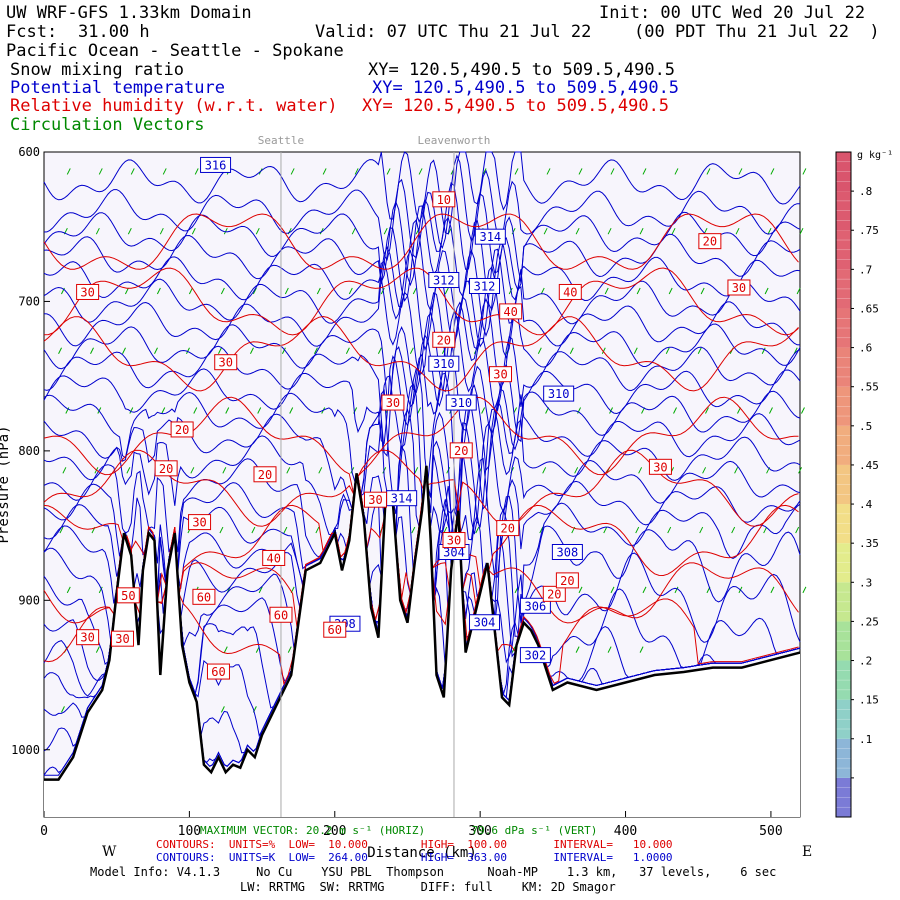 This screenshot has height=900, width=900. What do you see at coordinates (625, 831) in the screenshot?
I see `x-tick-label: 400` at bounding box center [625, 831].